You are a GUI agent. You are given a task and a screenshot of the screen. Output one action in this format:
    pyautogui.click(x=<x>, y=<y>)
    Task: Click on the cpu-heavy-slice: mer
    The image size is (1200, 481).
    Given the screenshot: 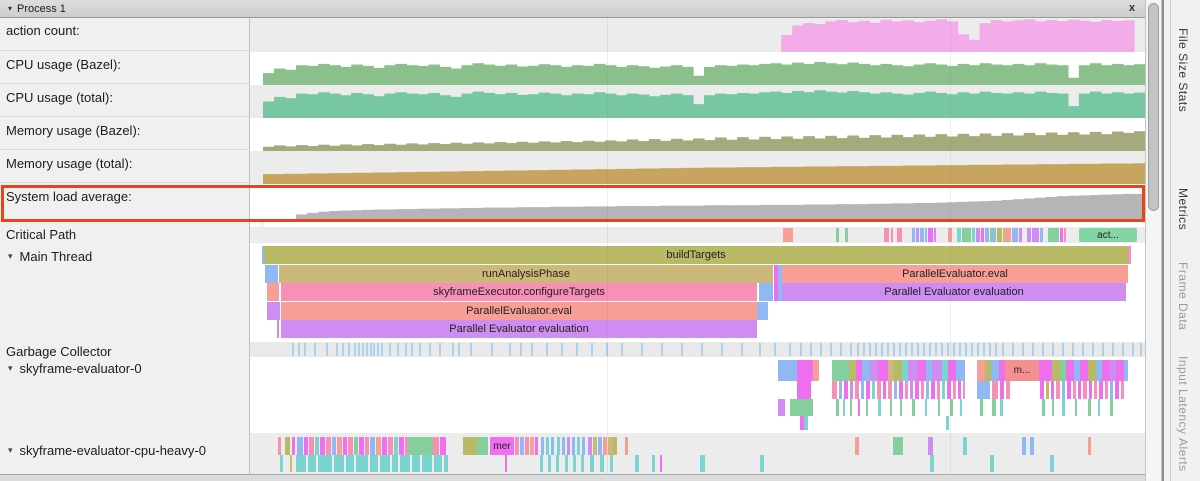 What is the action you would take?
    pyautogui.click(x=502, y=446)
    